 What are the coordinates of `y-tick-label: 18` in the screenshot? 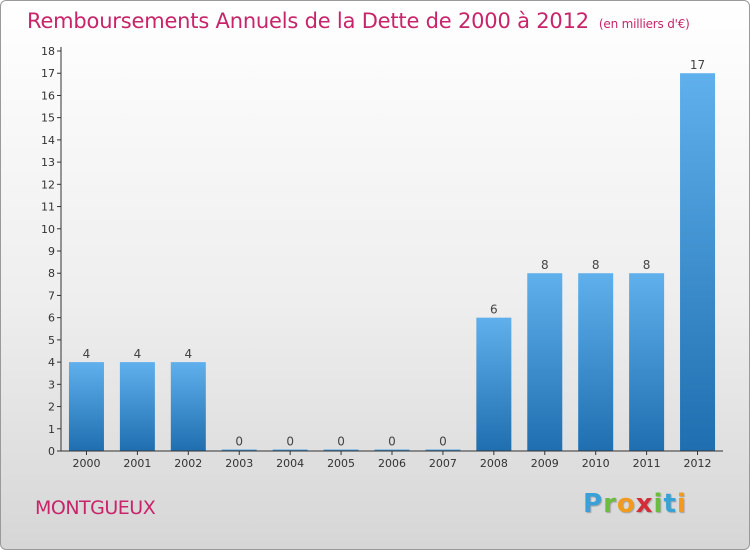 It's located at (48, 51).